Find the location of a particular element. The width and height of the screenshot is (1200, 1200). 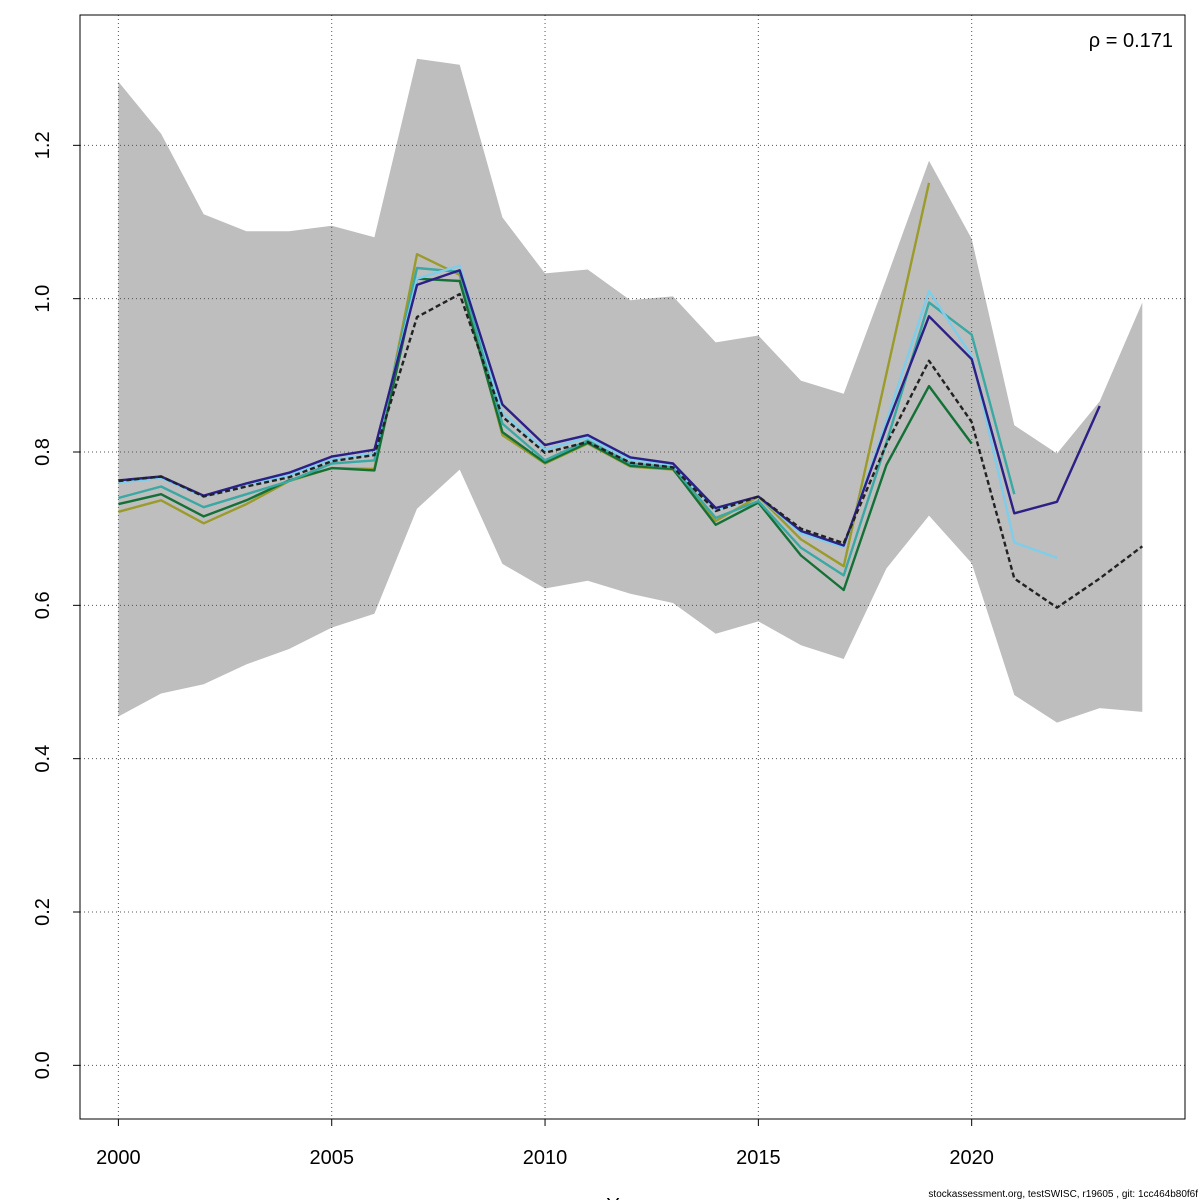

y-tick-label: 0.2 is located at coordinates (43, 912).